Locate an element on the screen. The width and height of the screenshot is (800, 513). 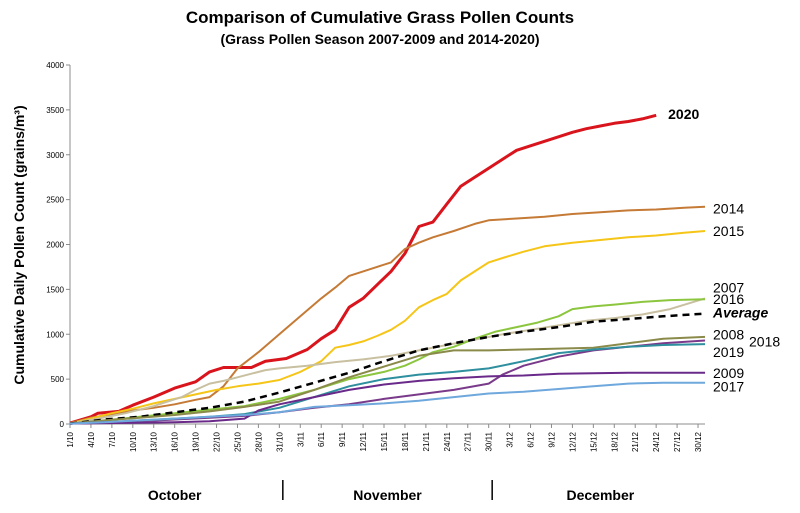
series-label-average: Average is located at coordinates (740, 313).